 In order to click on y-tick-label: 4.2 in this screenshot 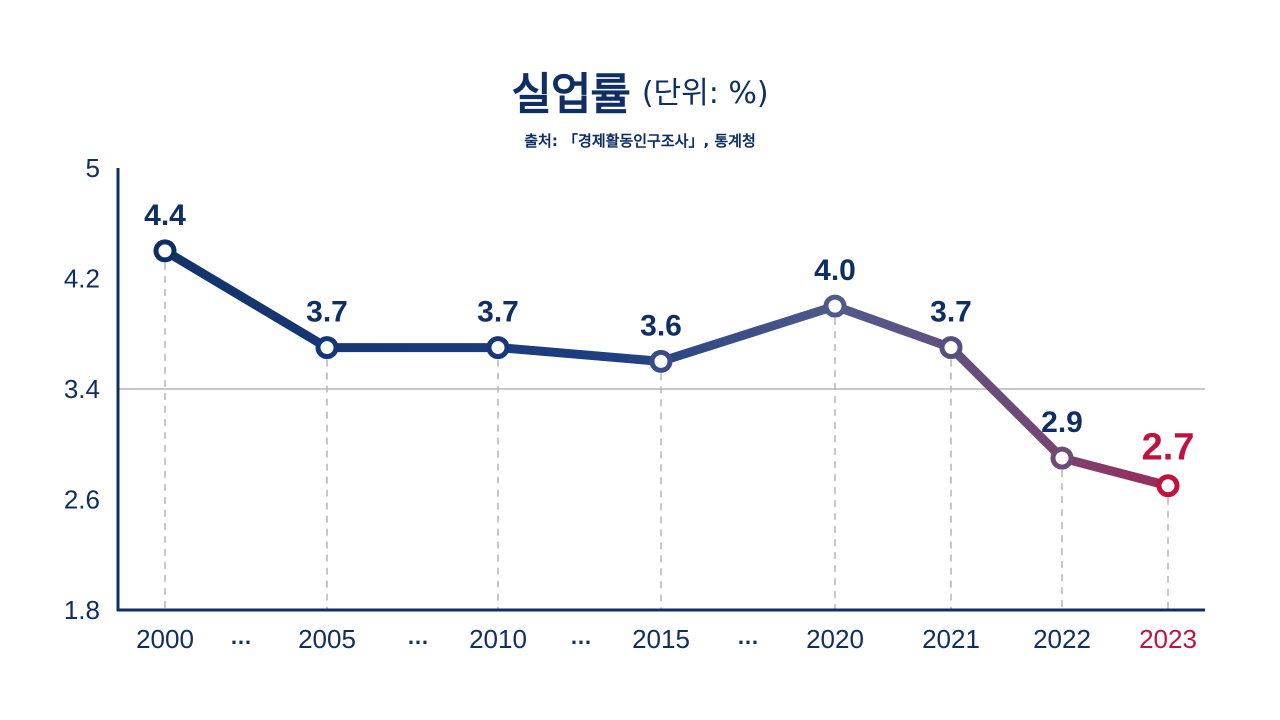, I will do `click(82, 279)`.